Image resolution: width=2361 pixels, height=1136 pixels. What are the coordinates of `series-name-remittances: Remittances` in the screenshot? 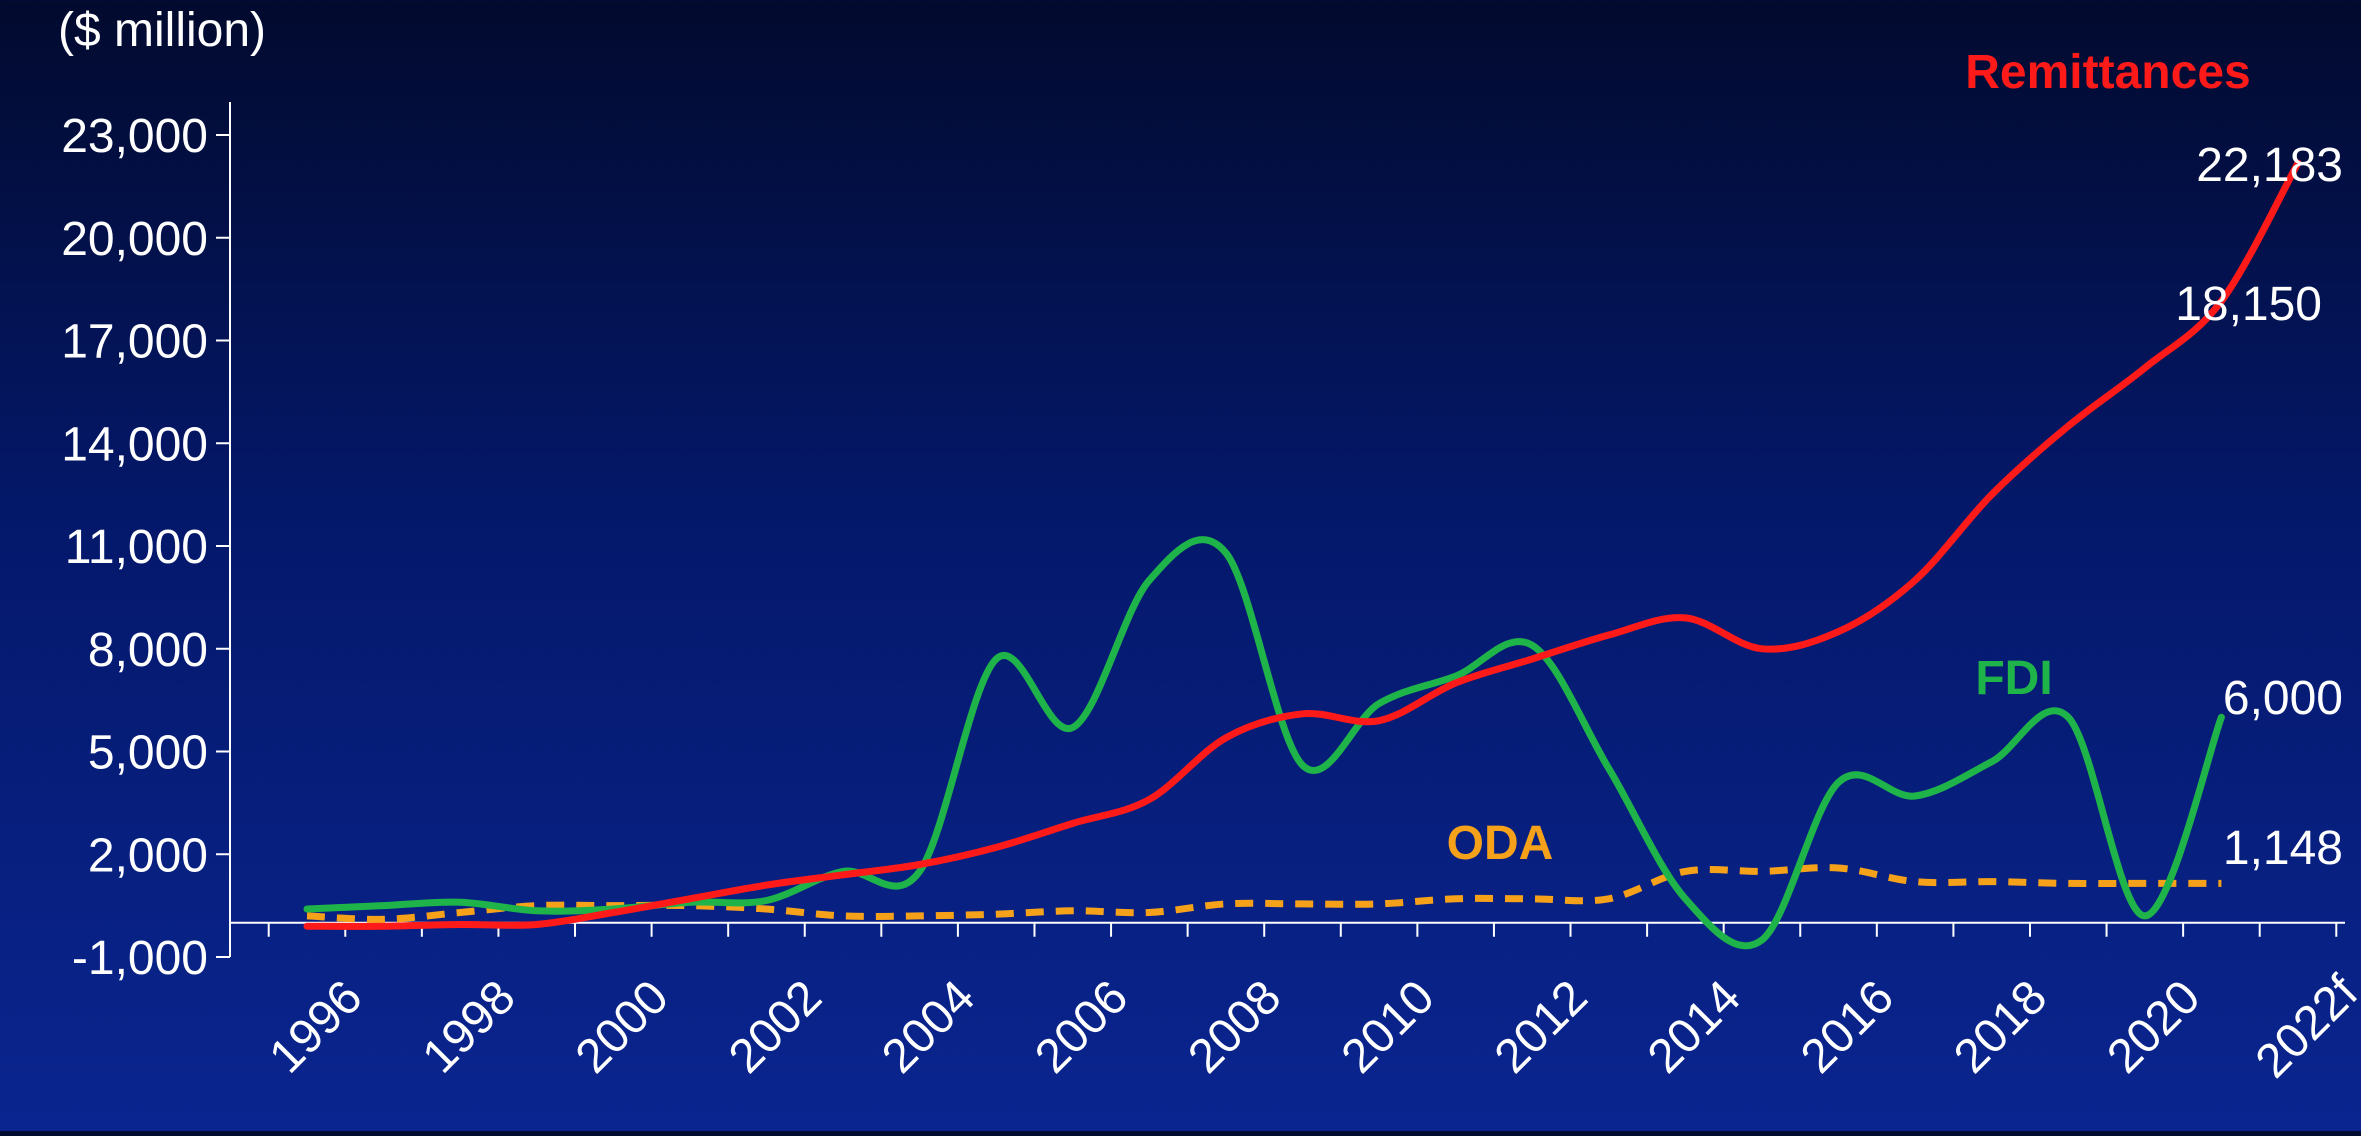 It's located at (2107, 72).